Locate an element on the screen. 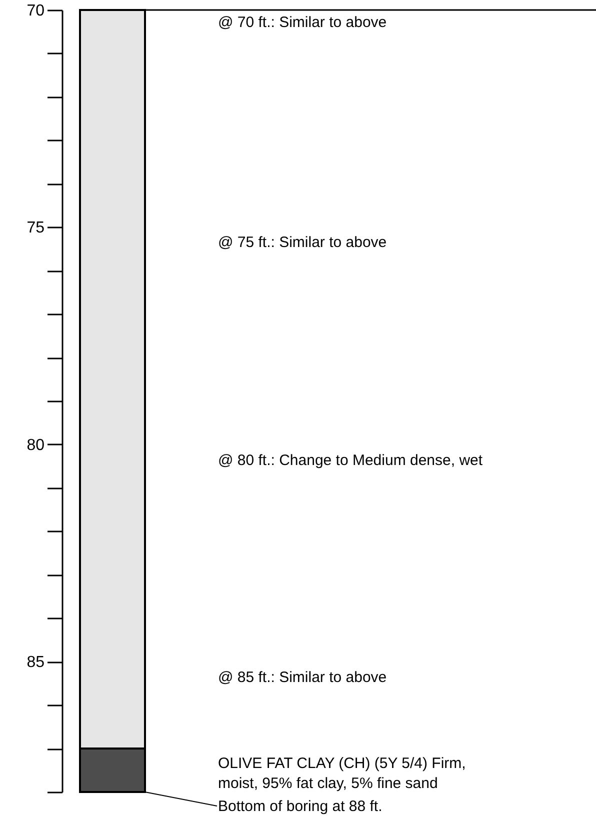 The height and width of the screenshot is (825, 596). text: Bottom of boring at 88 ft. is located at coordinates (300, 806).